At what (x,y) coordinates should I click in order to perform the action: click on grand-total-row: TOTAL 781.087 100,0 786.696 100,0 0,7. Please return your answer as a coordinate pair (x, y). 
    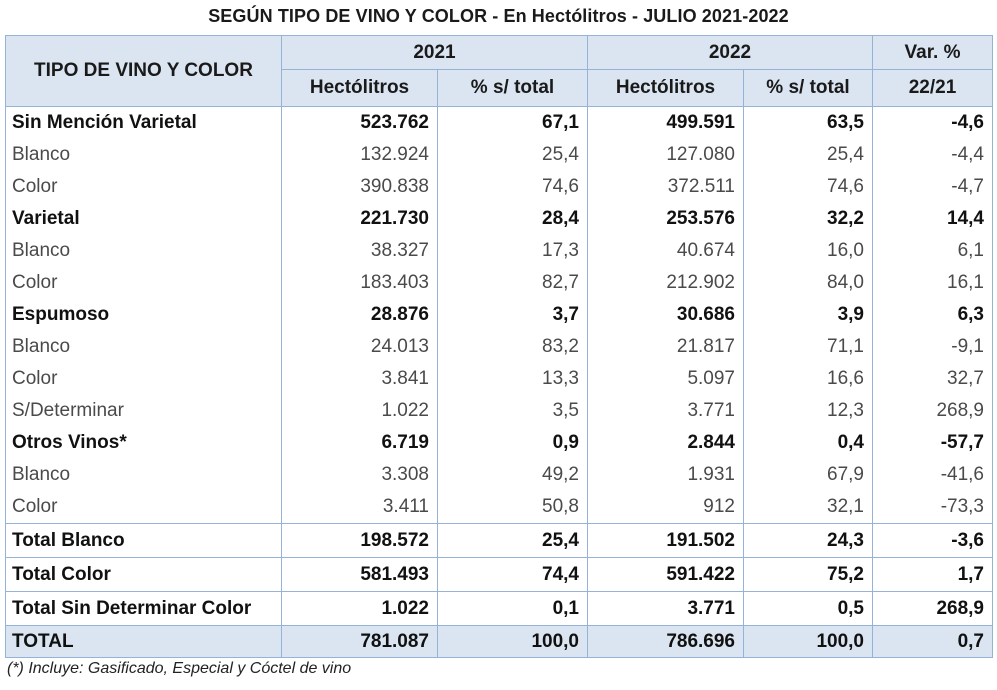
    Looking at the image, I should click on (499, 641).